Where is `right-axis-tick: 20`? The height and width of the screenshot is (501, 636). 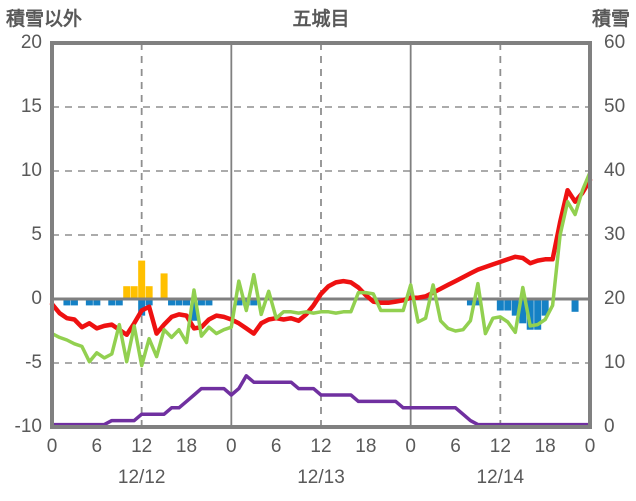 right-axis-tick: 20 is located at coordinates (615, 298).